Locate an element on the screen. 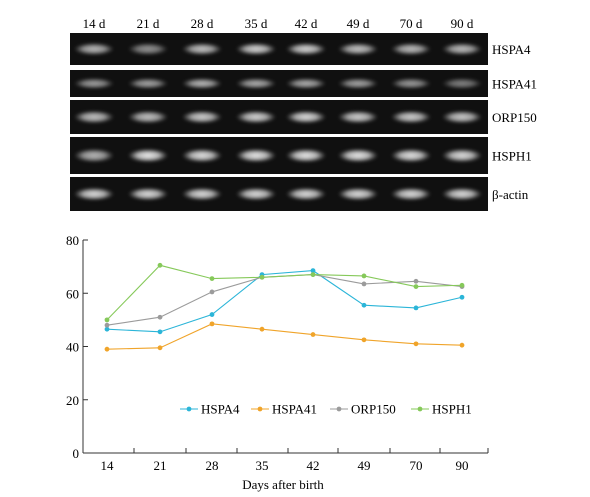 The width and height of the screenshot is (590, 497). x-tick-label: 14 is located at coordinates (108, 465).